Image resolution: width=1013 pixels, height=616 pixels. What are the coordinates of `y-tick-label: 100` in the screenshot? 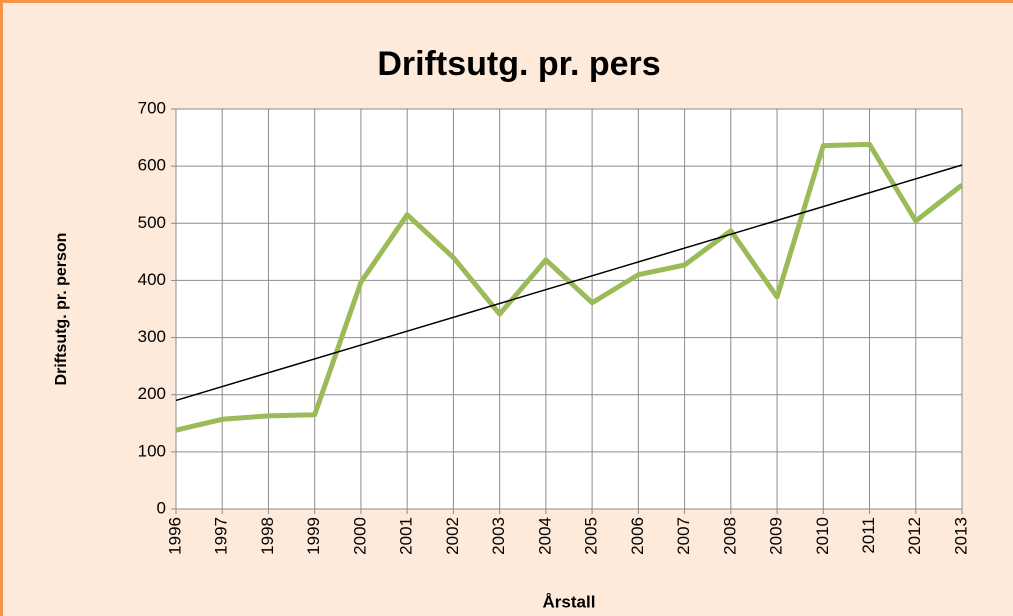 It's located at (152, 450).